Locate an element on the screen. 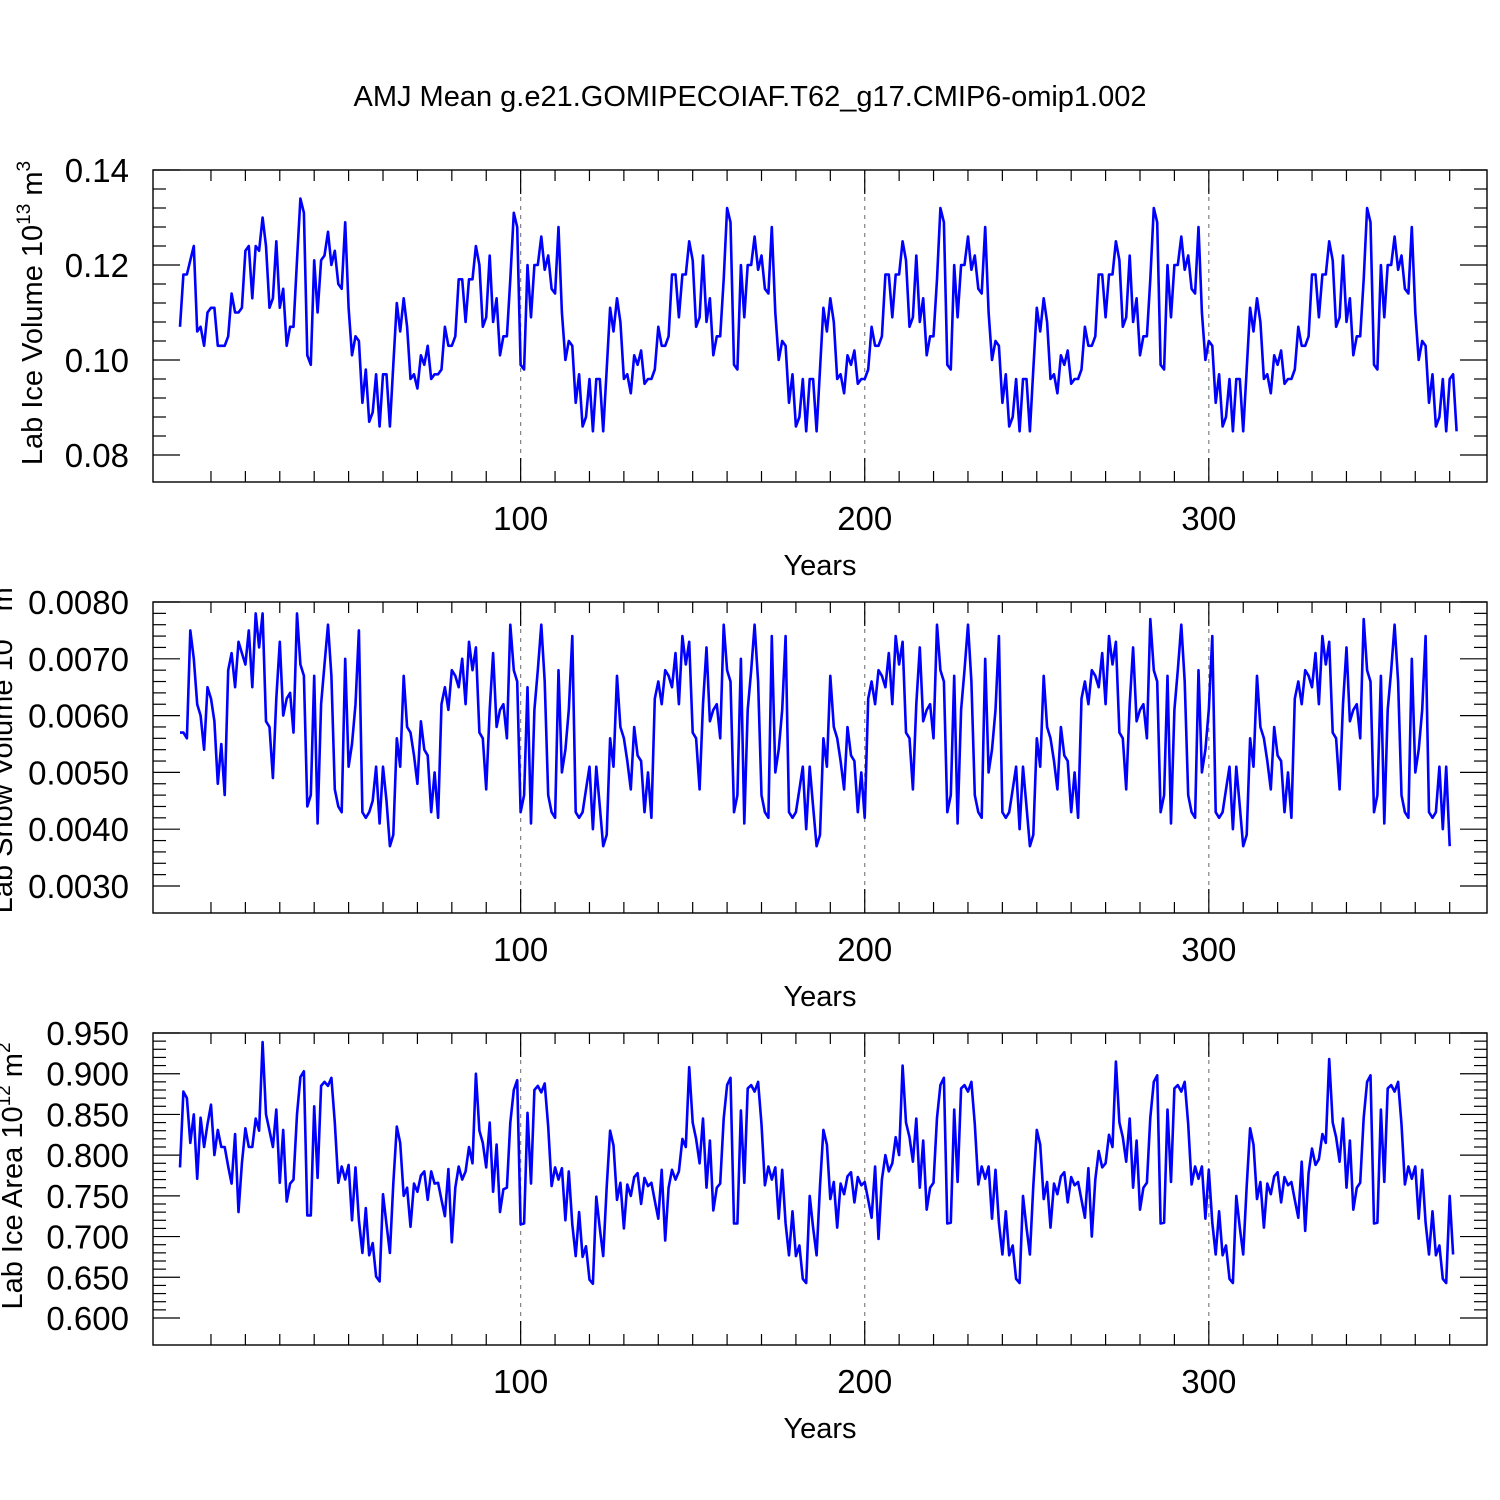  y-axis-title: Lab Ice Volume 1013 m3 is located at coordinates (31, 313).